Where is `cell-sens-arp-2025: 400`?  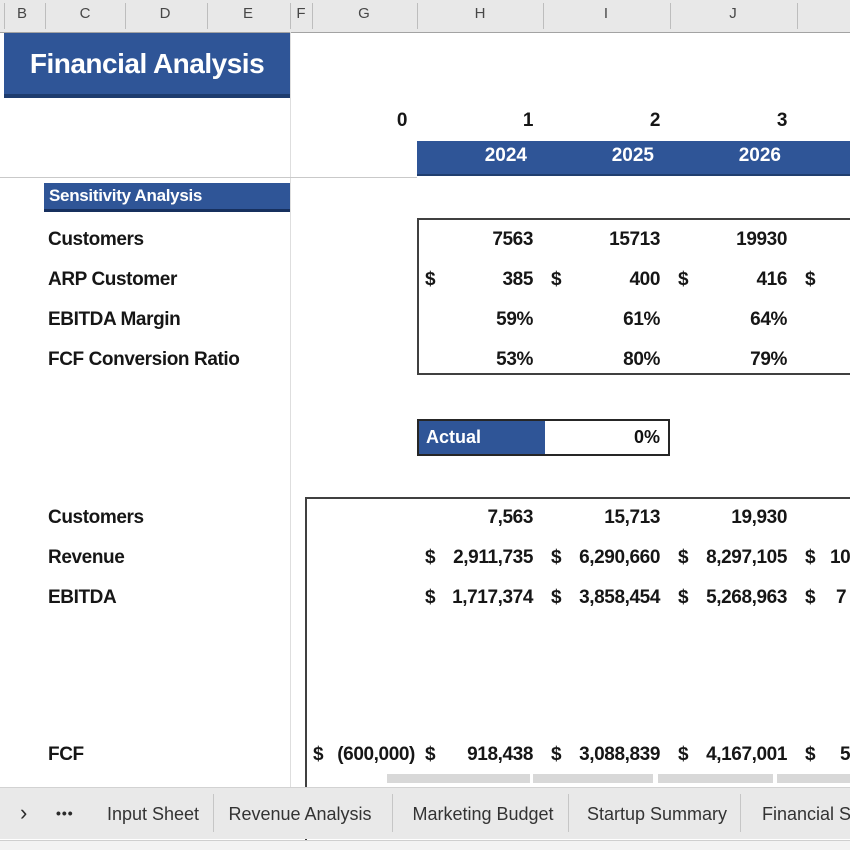 cell-sens-arp-2025: 400 is located at coordinates (644, 279).